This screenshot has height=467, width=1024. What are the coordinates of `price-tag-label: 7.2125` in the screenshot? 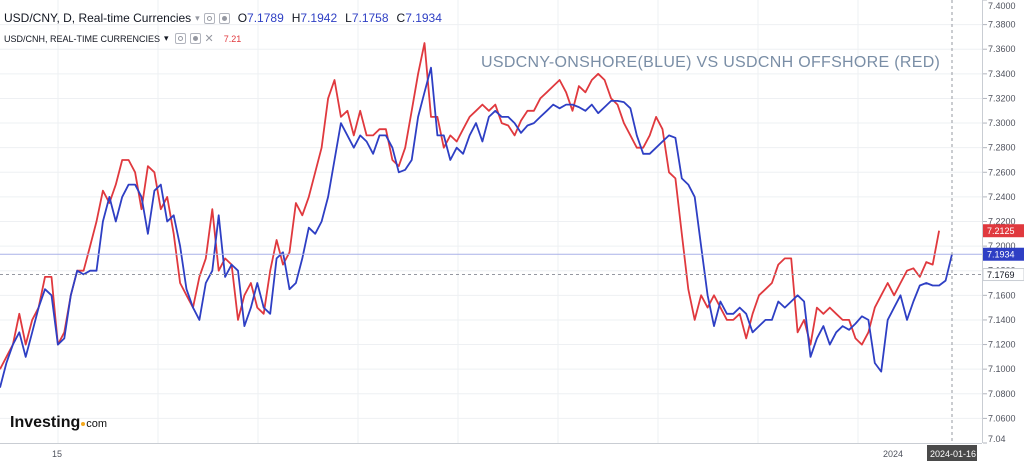 It's located at (1001, 231).